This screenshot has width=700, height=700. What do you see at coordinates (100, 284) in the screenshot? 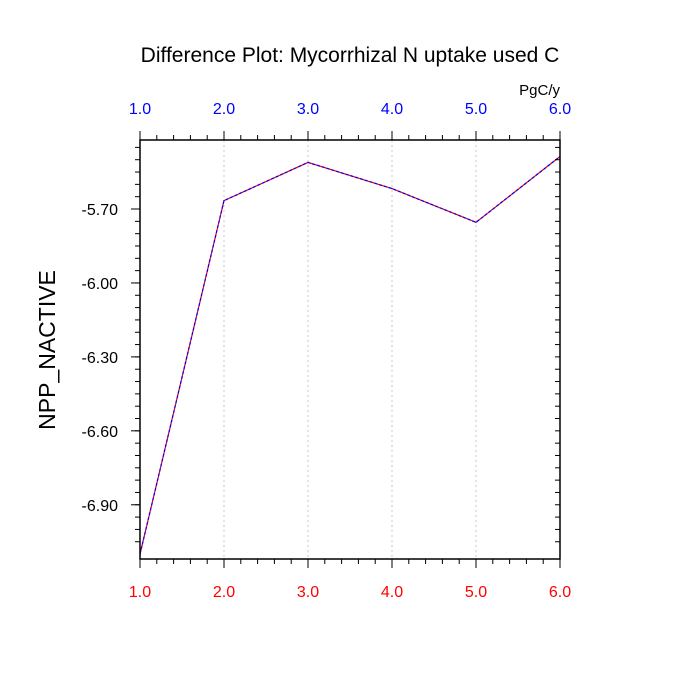
I see `y-tick-label-1: -6.00` at bounding box center [100, 284].